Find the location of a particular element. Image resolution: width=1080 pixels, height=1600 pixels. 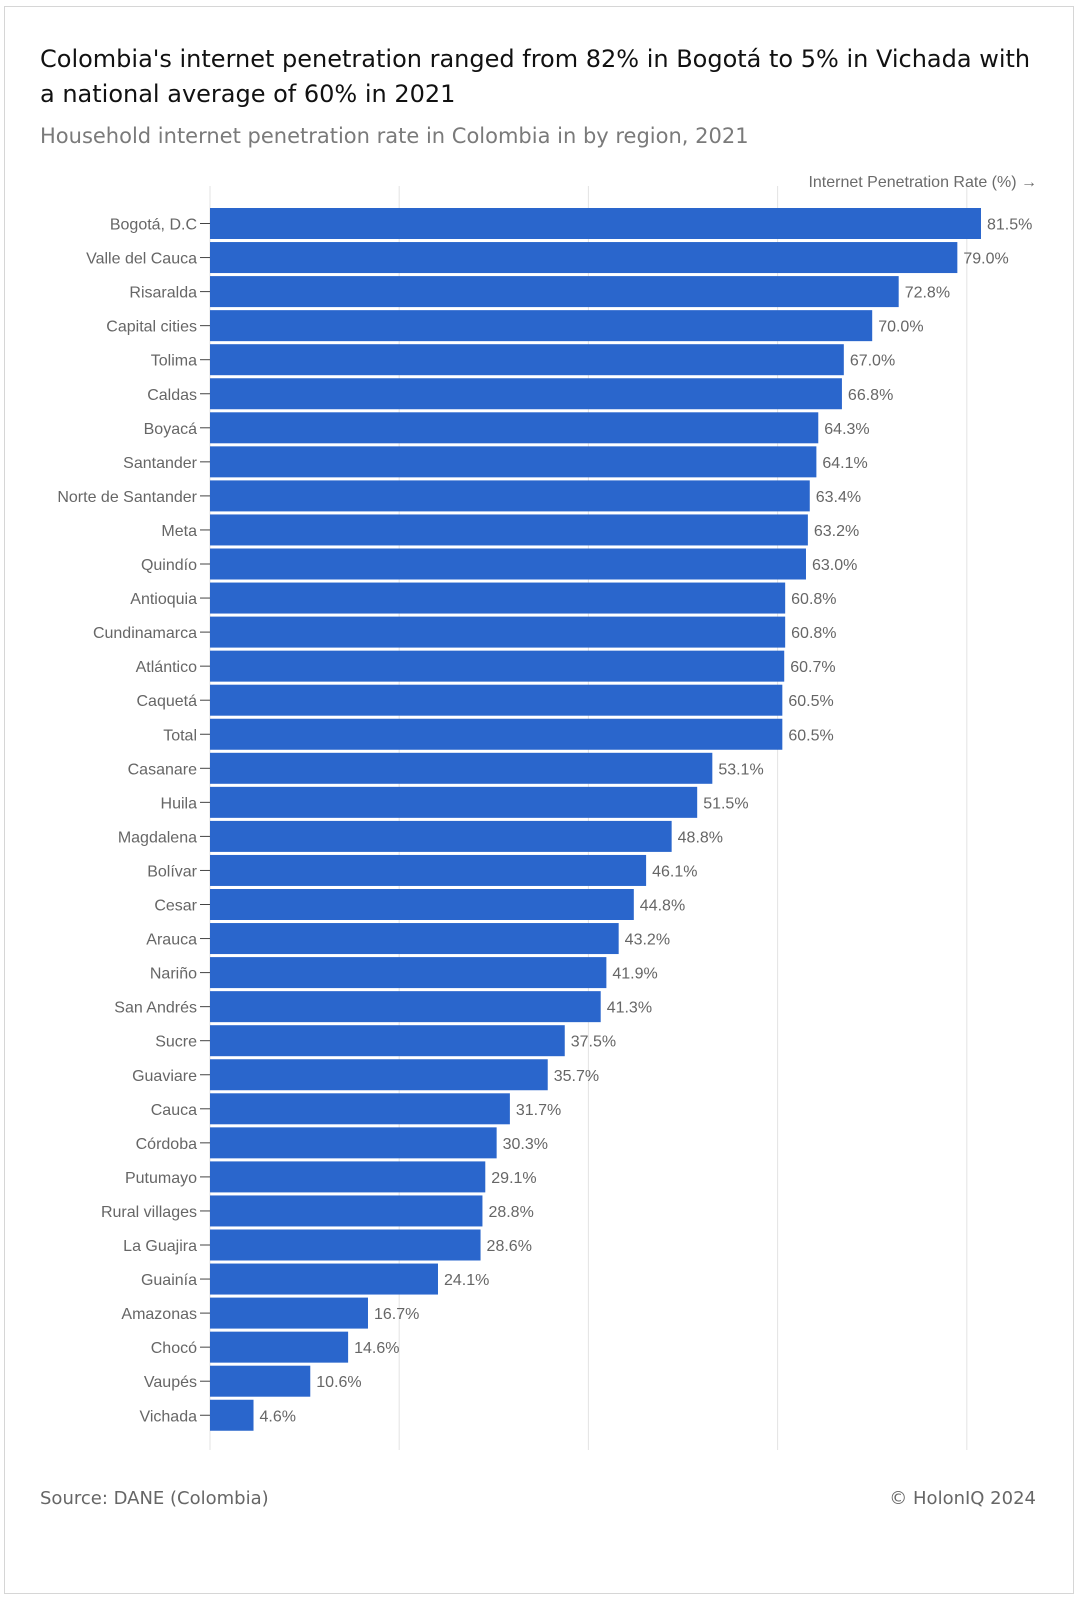

category-label: Putumayo is located at coordinates (161, 1178).